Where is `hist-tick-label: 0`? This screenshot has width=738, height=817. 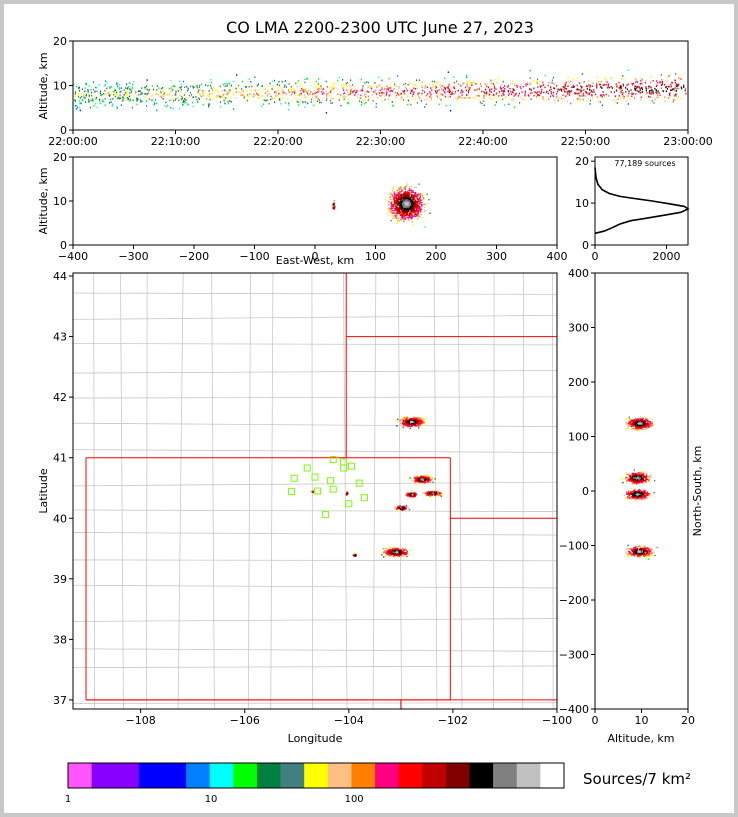 hist-tick-label: 0 is located at coordinates (595, 256).